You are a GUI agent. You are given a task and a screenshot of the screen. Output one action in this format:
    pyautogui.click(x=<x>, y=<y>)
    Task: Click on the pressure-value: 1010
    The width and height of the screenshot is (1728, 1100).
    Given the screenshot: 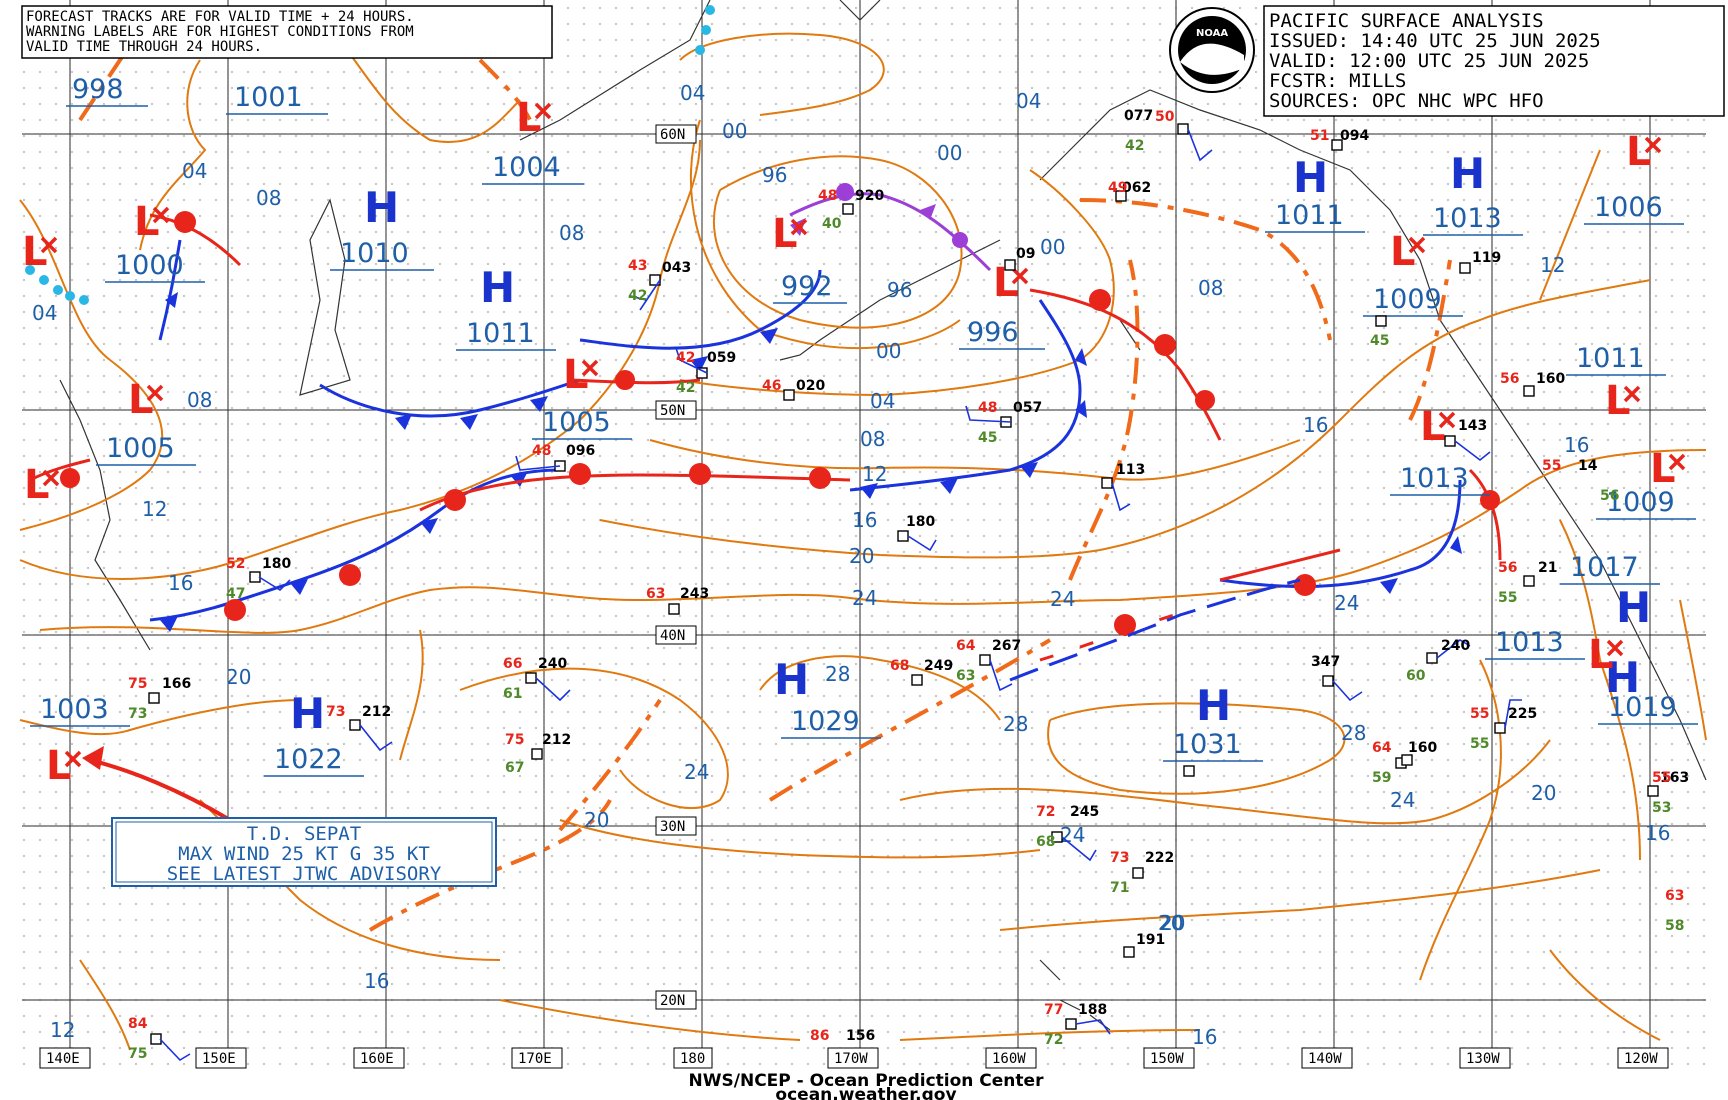 What is the action you would take?
    pyautogui.click(x=374, y=253)
    